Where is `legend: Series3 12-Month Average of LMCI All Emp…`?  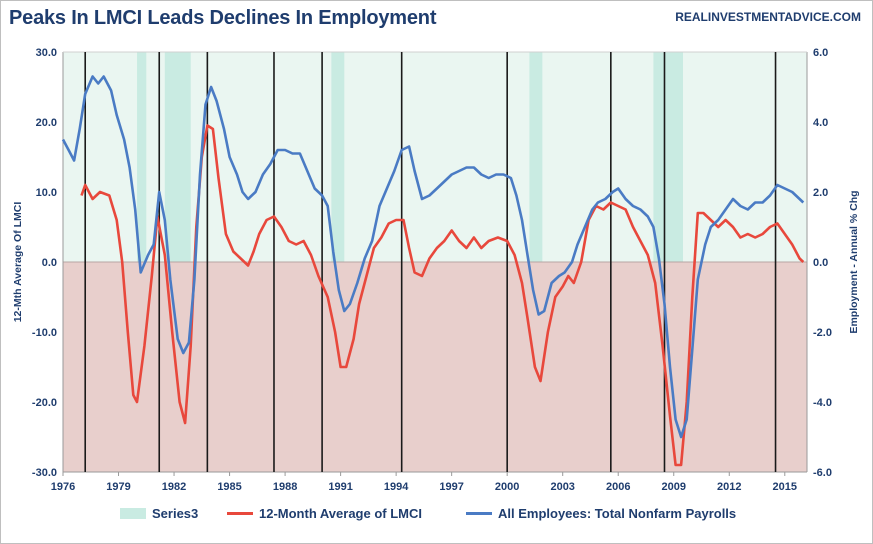 legend: Series3 12-Month Average of LMCI All Emp… is located at coordinates (436, 516).